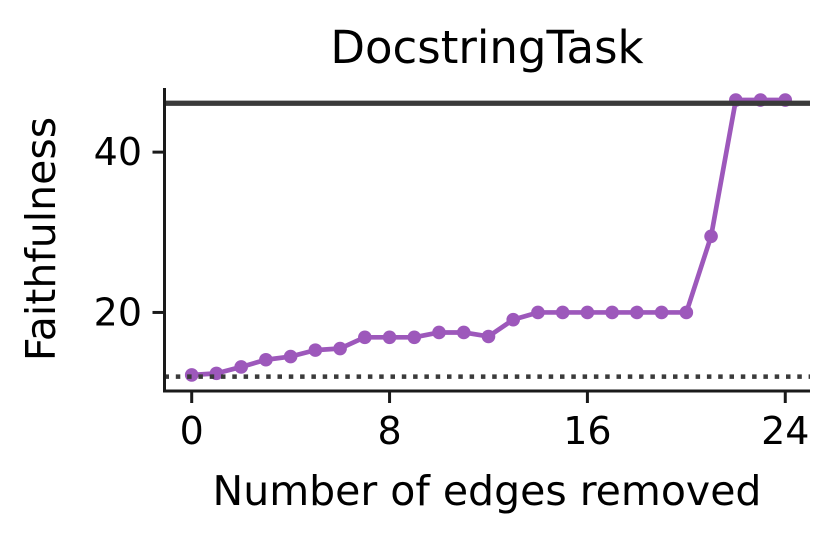 This screenshot has width=832, height=542. What do you see at coordinates (192, 431) in the screenshot?
I see `x-tick-label: 0` at bounding box center [192, 431].